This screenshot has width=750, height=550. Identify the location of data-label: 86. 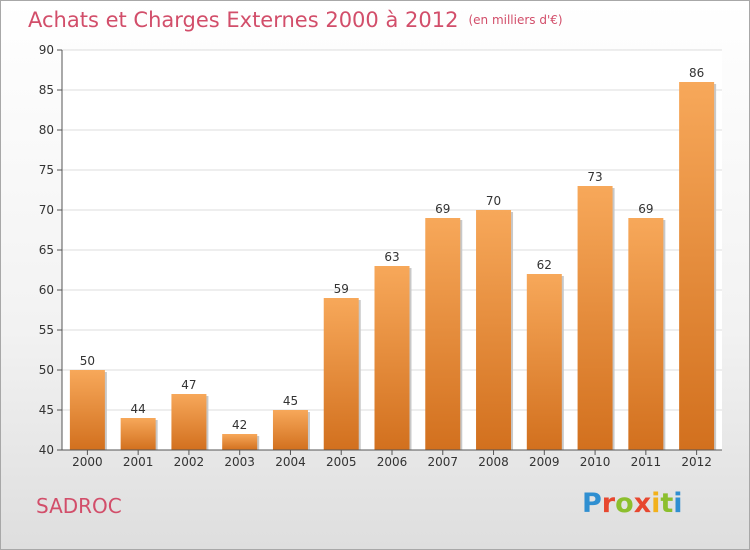
(696, 73).